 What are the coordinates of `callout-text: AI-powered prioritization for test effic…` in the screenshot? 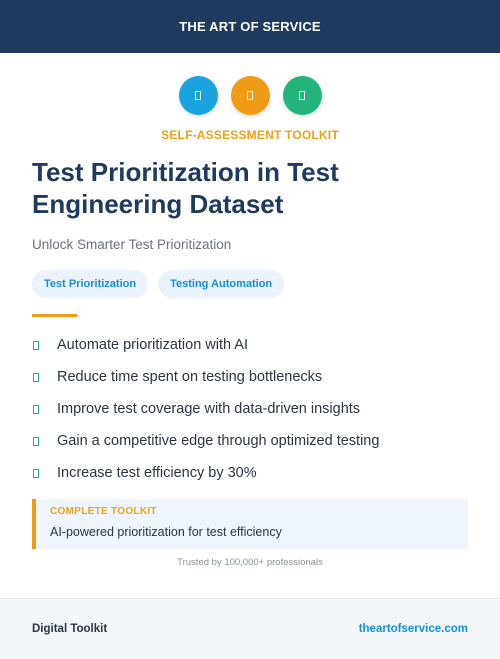 It's located at (166, 532).